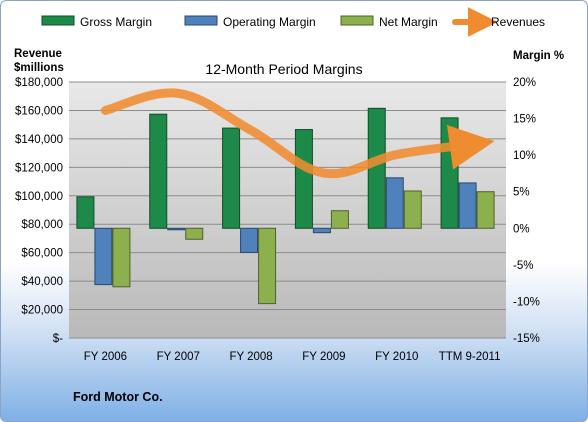  Describe the element at coordinates (118, 397) in the screenshot. I see `company-name: Ford Motor Co.` at that location.